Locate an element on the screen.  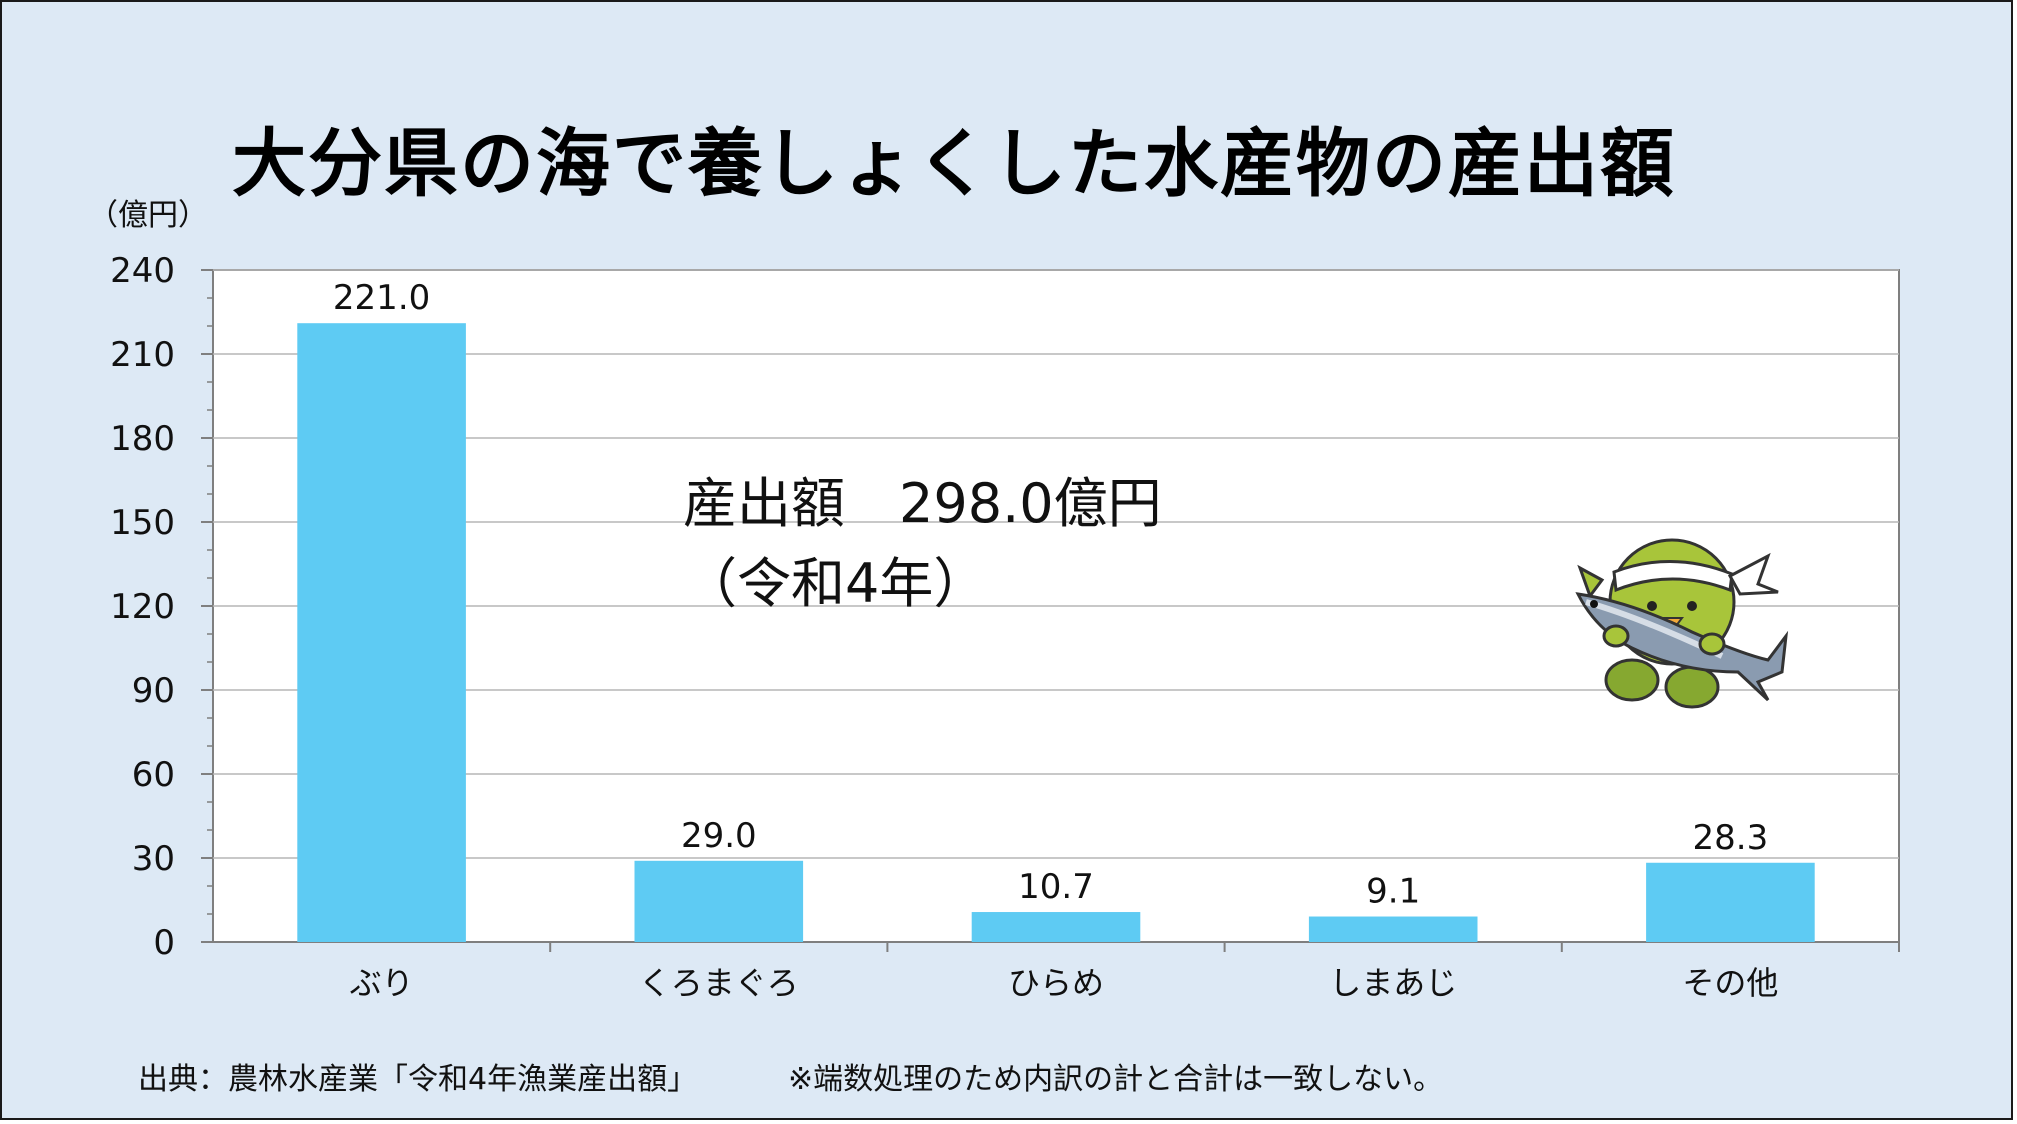
data-label: 29.0 is located at coordinates (719, 836).